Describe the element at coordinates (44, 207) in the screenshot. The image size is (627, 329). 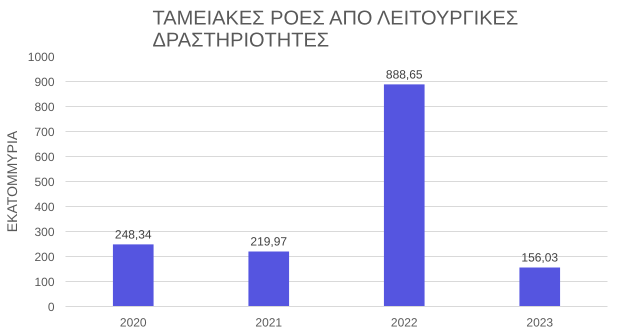
I see `y-tick-label: 400` at that location.